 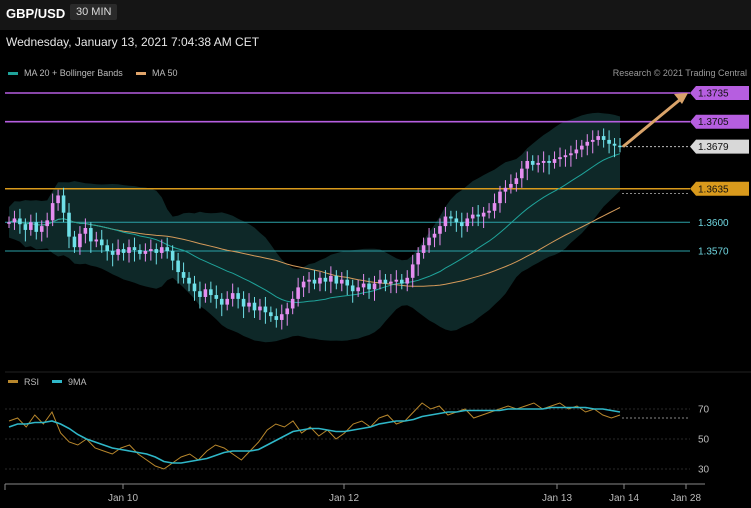 What do you see at coordinates (652, 122) in the screenshot?
I see `forecast-arrow` at bounding box center [652, 122].